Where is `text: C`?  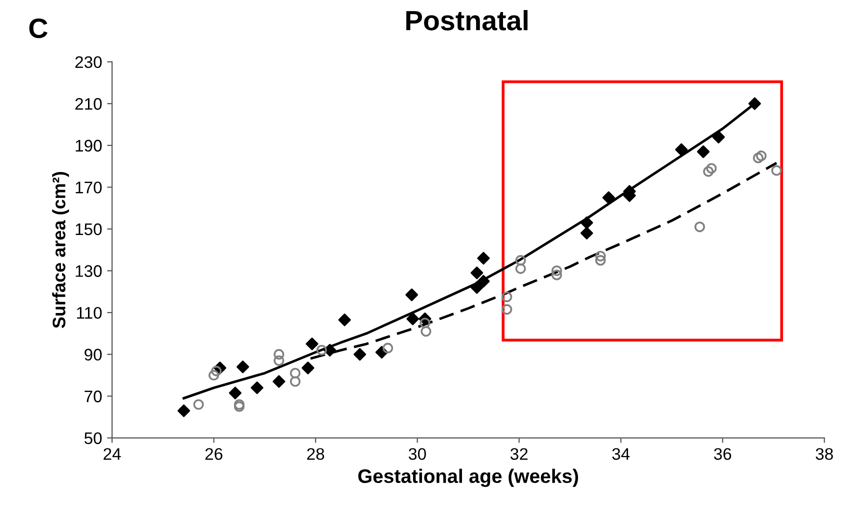 text: C is located at coordinates (38, 28).